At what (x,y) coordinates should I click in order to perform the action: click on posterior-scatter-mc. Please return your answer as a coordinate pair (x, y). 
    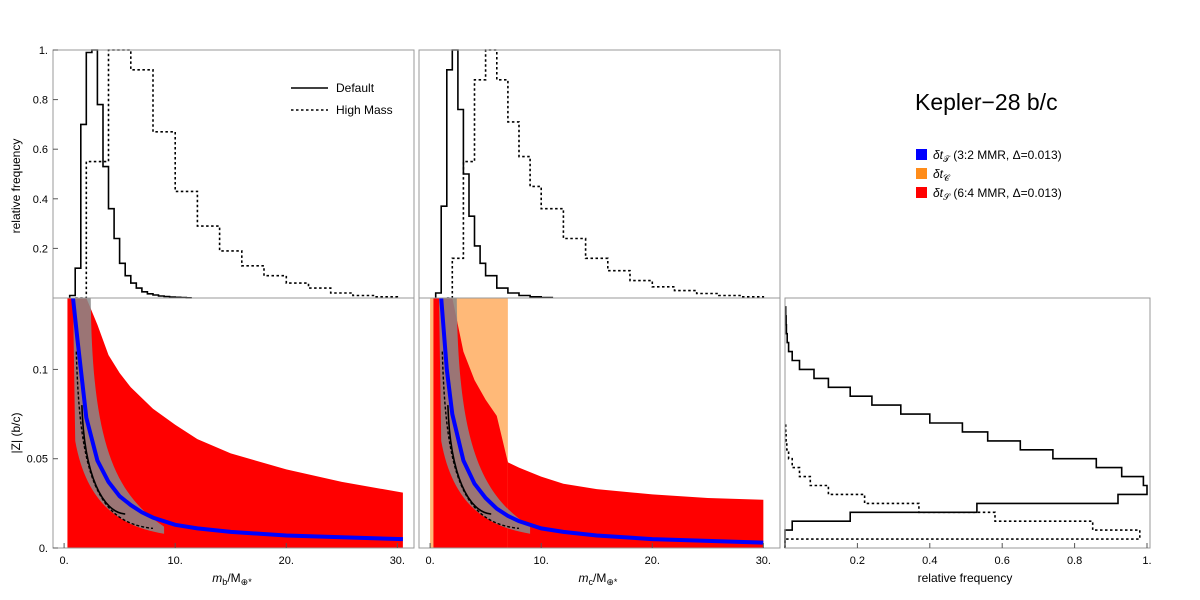
    Looking at the image, I should click on (484, 416).